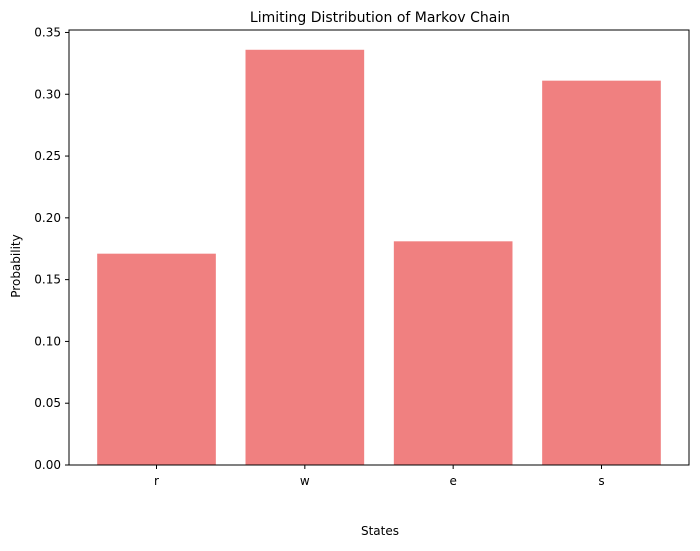  Describe the element at coordinates (47, 218) in the screenshot. I see `y-tick-label: 0.20` at that location.